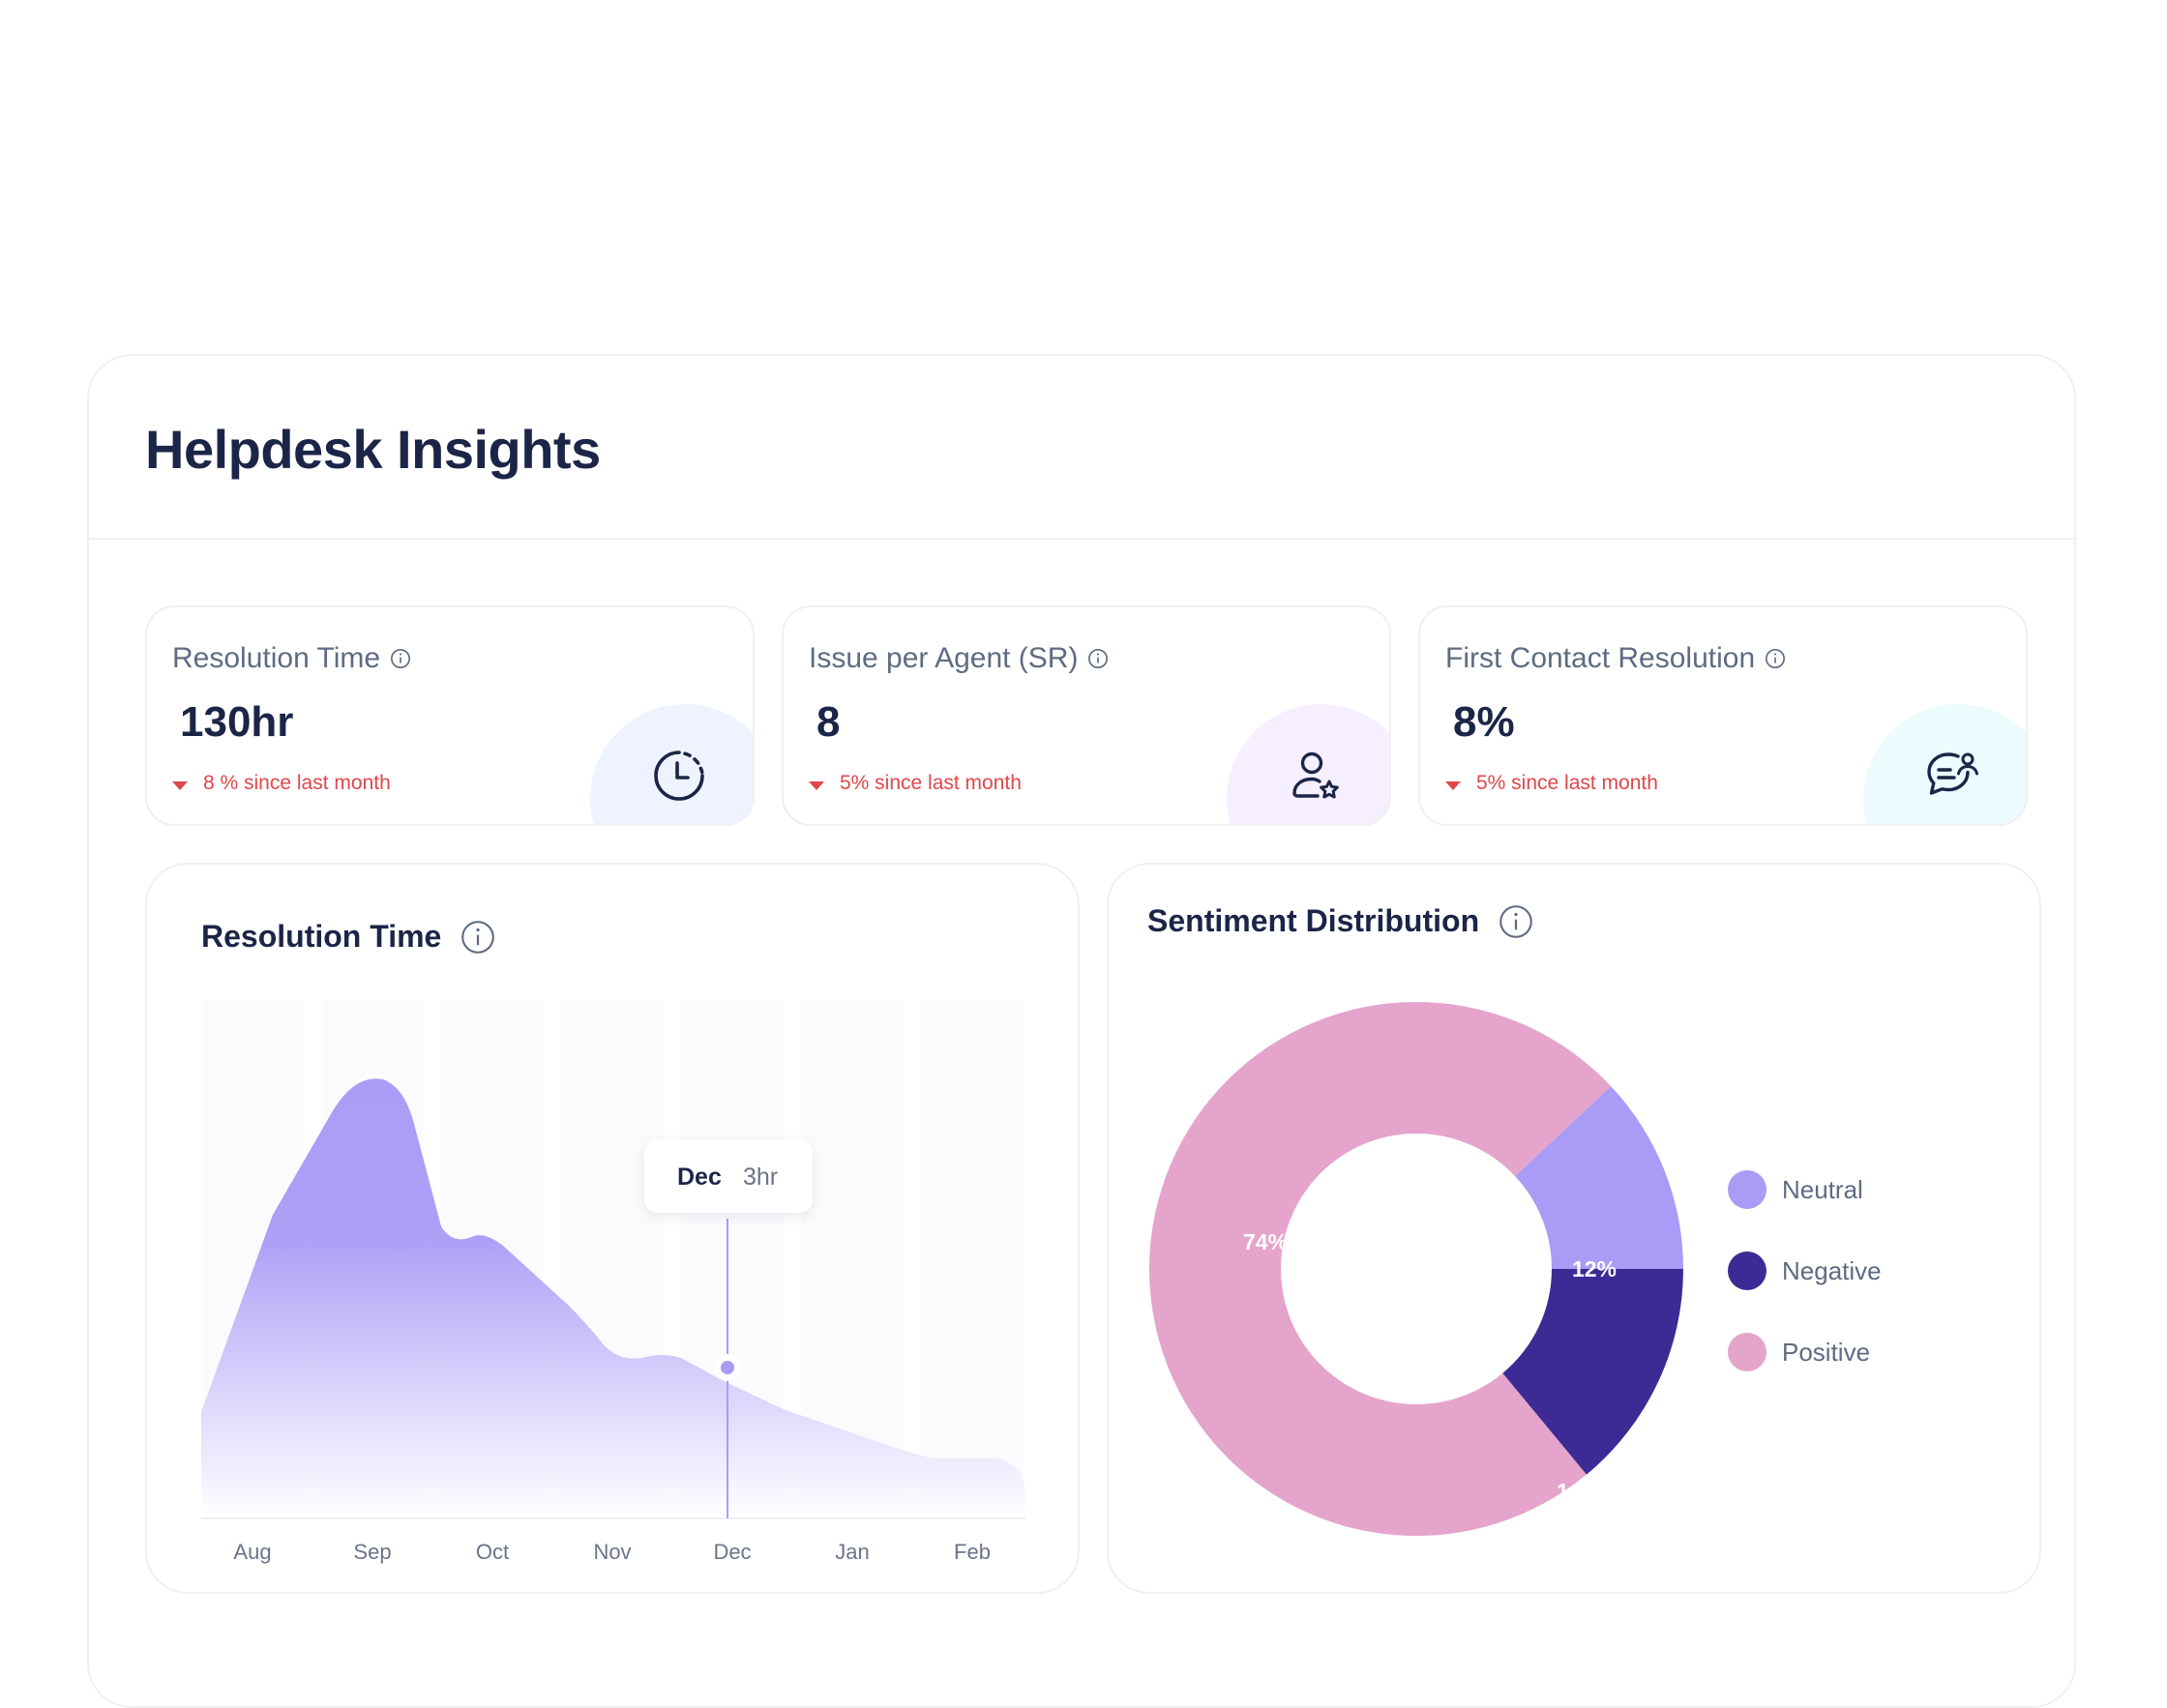 This screenshot has width=2167, height=1708. Describe the element at coordinates (760, 1177) in the screenshot. I see `tooltip-value: 3hr` at that location.